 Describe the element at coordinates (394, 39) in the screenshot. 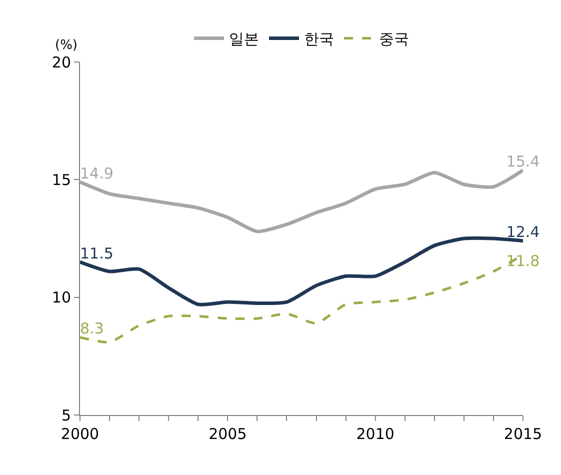

I see `legend-label: 중국` at that location.